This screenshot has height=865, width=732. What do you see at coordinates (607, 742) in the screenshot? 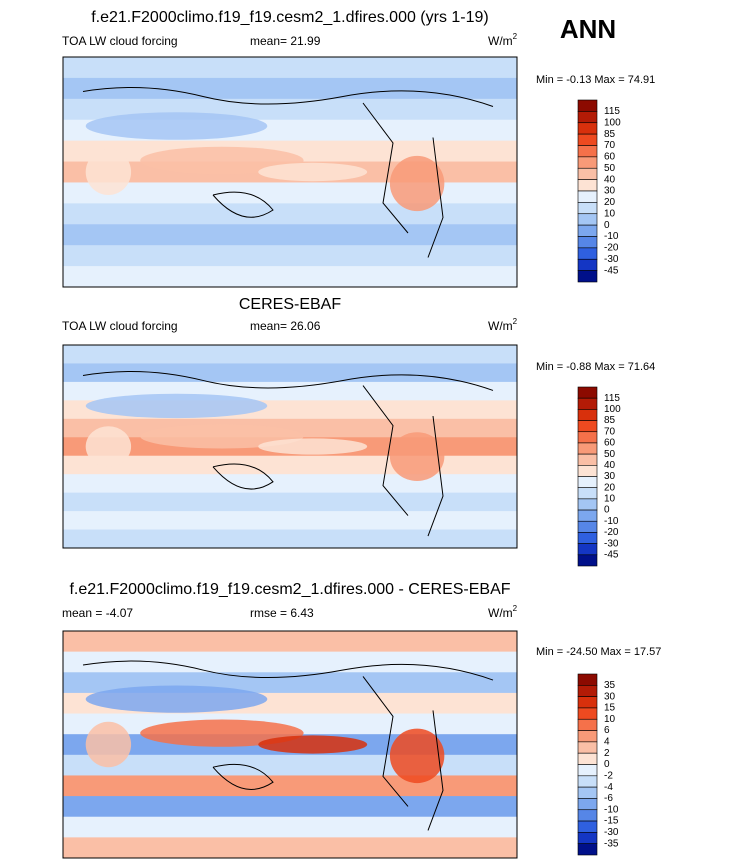
I see `colorbar-label: 4` at bounding box center [607, 742].